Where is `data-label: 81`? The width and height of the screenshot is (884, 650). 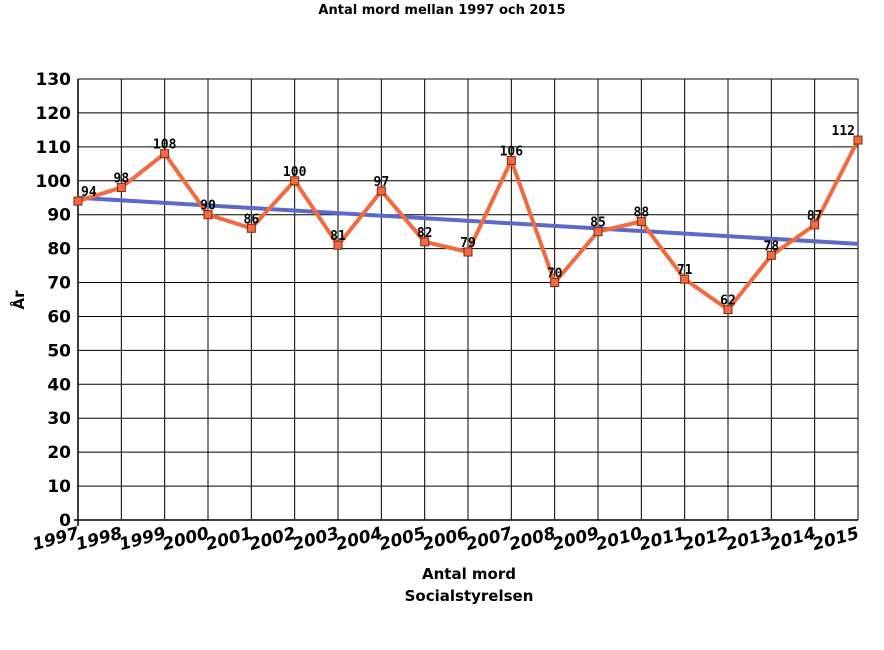 data-label: 81 is located at coordinates (338, 236).